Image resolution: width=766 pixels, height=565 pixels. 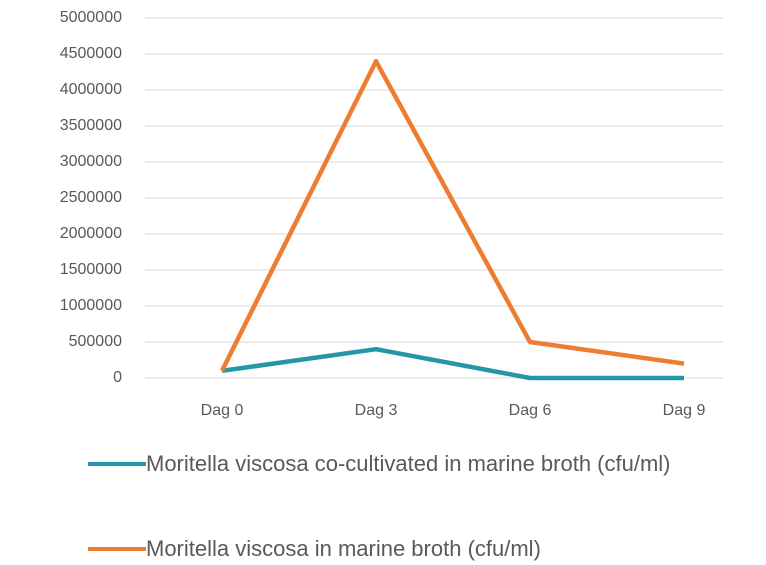 What do you see at coordinates (95, 341) in the screenshot?
I see `y-tick-label: 500000` at bounding box center [95, 341].